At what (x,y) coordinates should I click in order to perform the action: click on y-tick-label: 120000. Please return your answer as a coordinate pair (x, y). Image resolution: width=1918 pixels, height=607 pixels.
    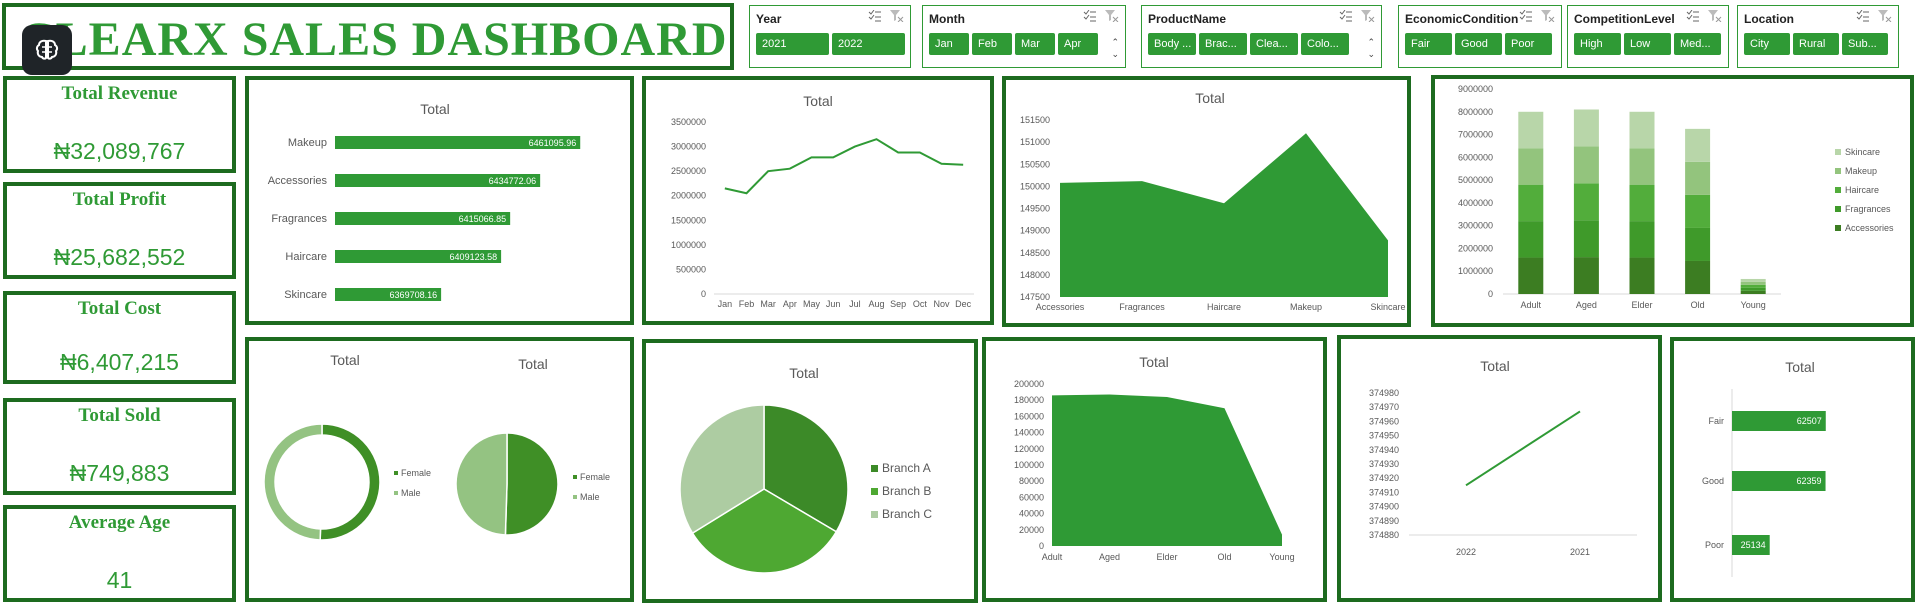
    Looking at the image, I should click on (1029, 449).